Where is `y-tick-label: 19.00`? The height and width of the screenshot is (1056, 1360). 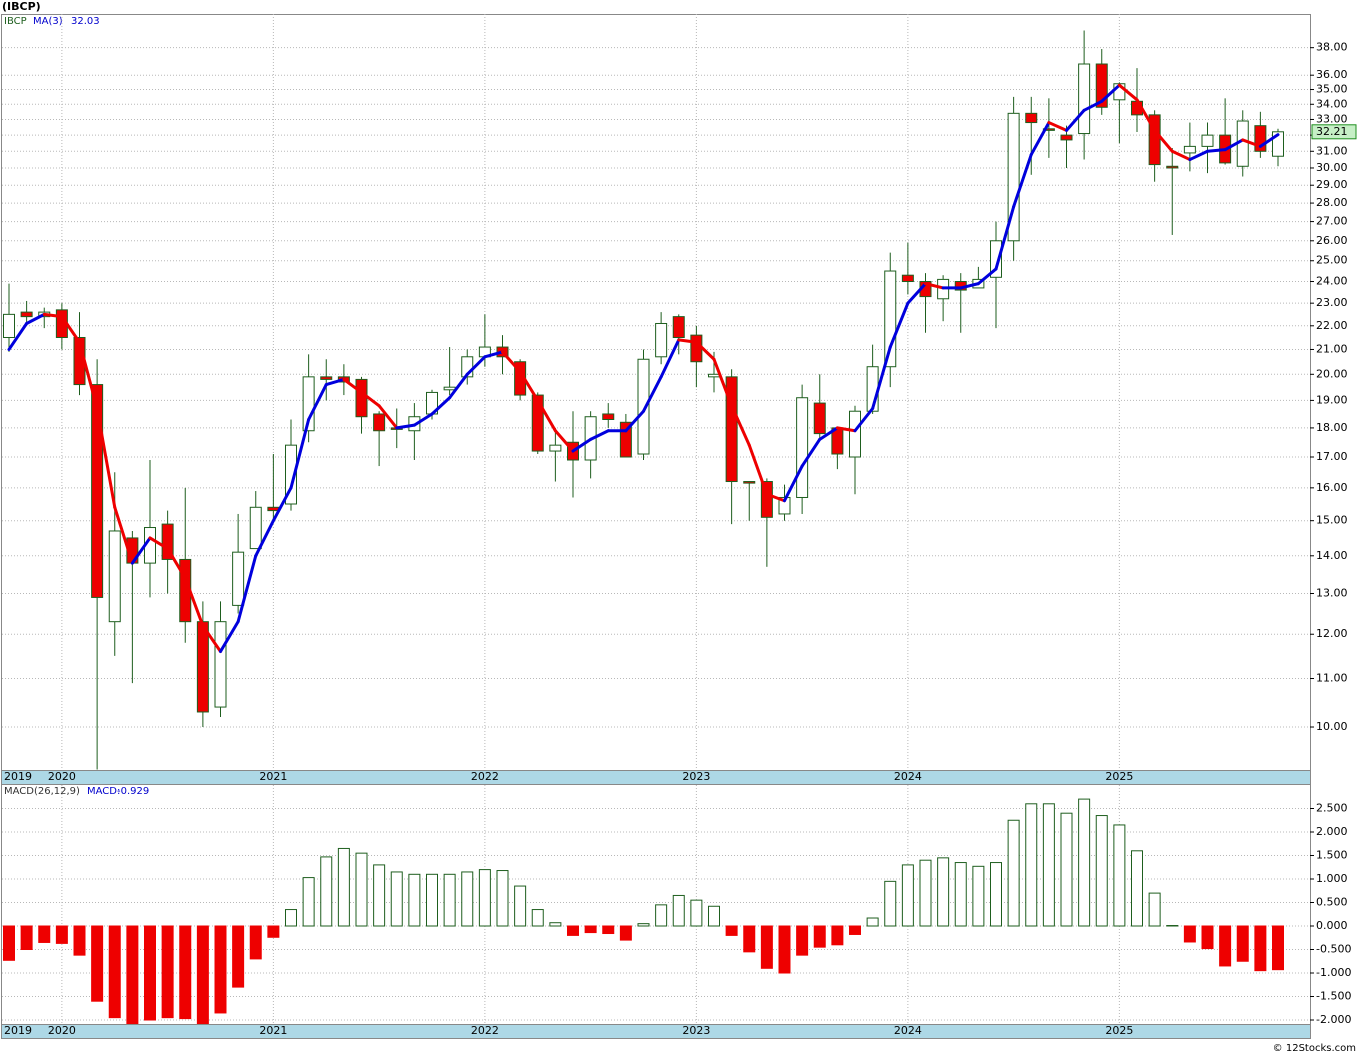
y-tick-label: 19.00 is located at coordinates (1332, 399).